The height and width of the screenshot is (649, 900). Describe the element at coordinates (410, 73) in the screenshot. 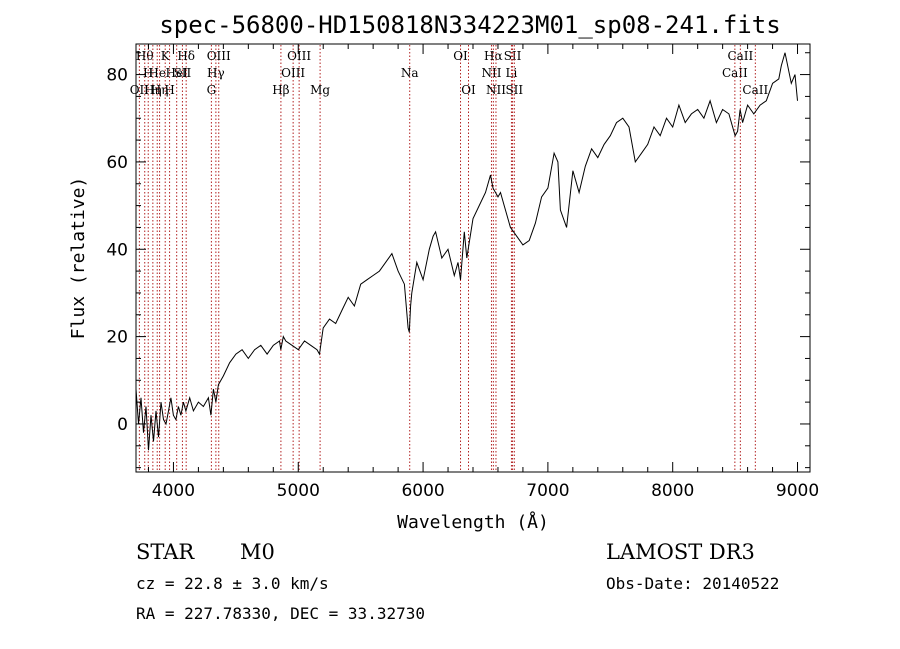

I see `spectral-line-label: Na` at that location.